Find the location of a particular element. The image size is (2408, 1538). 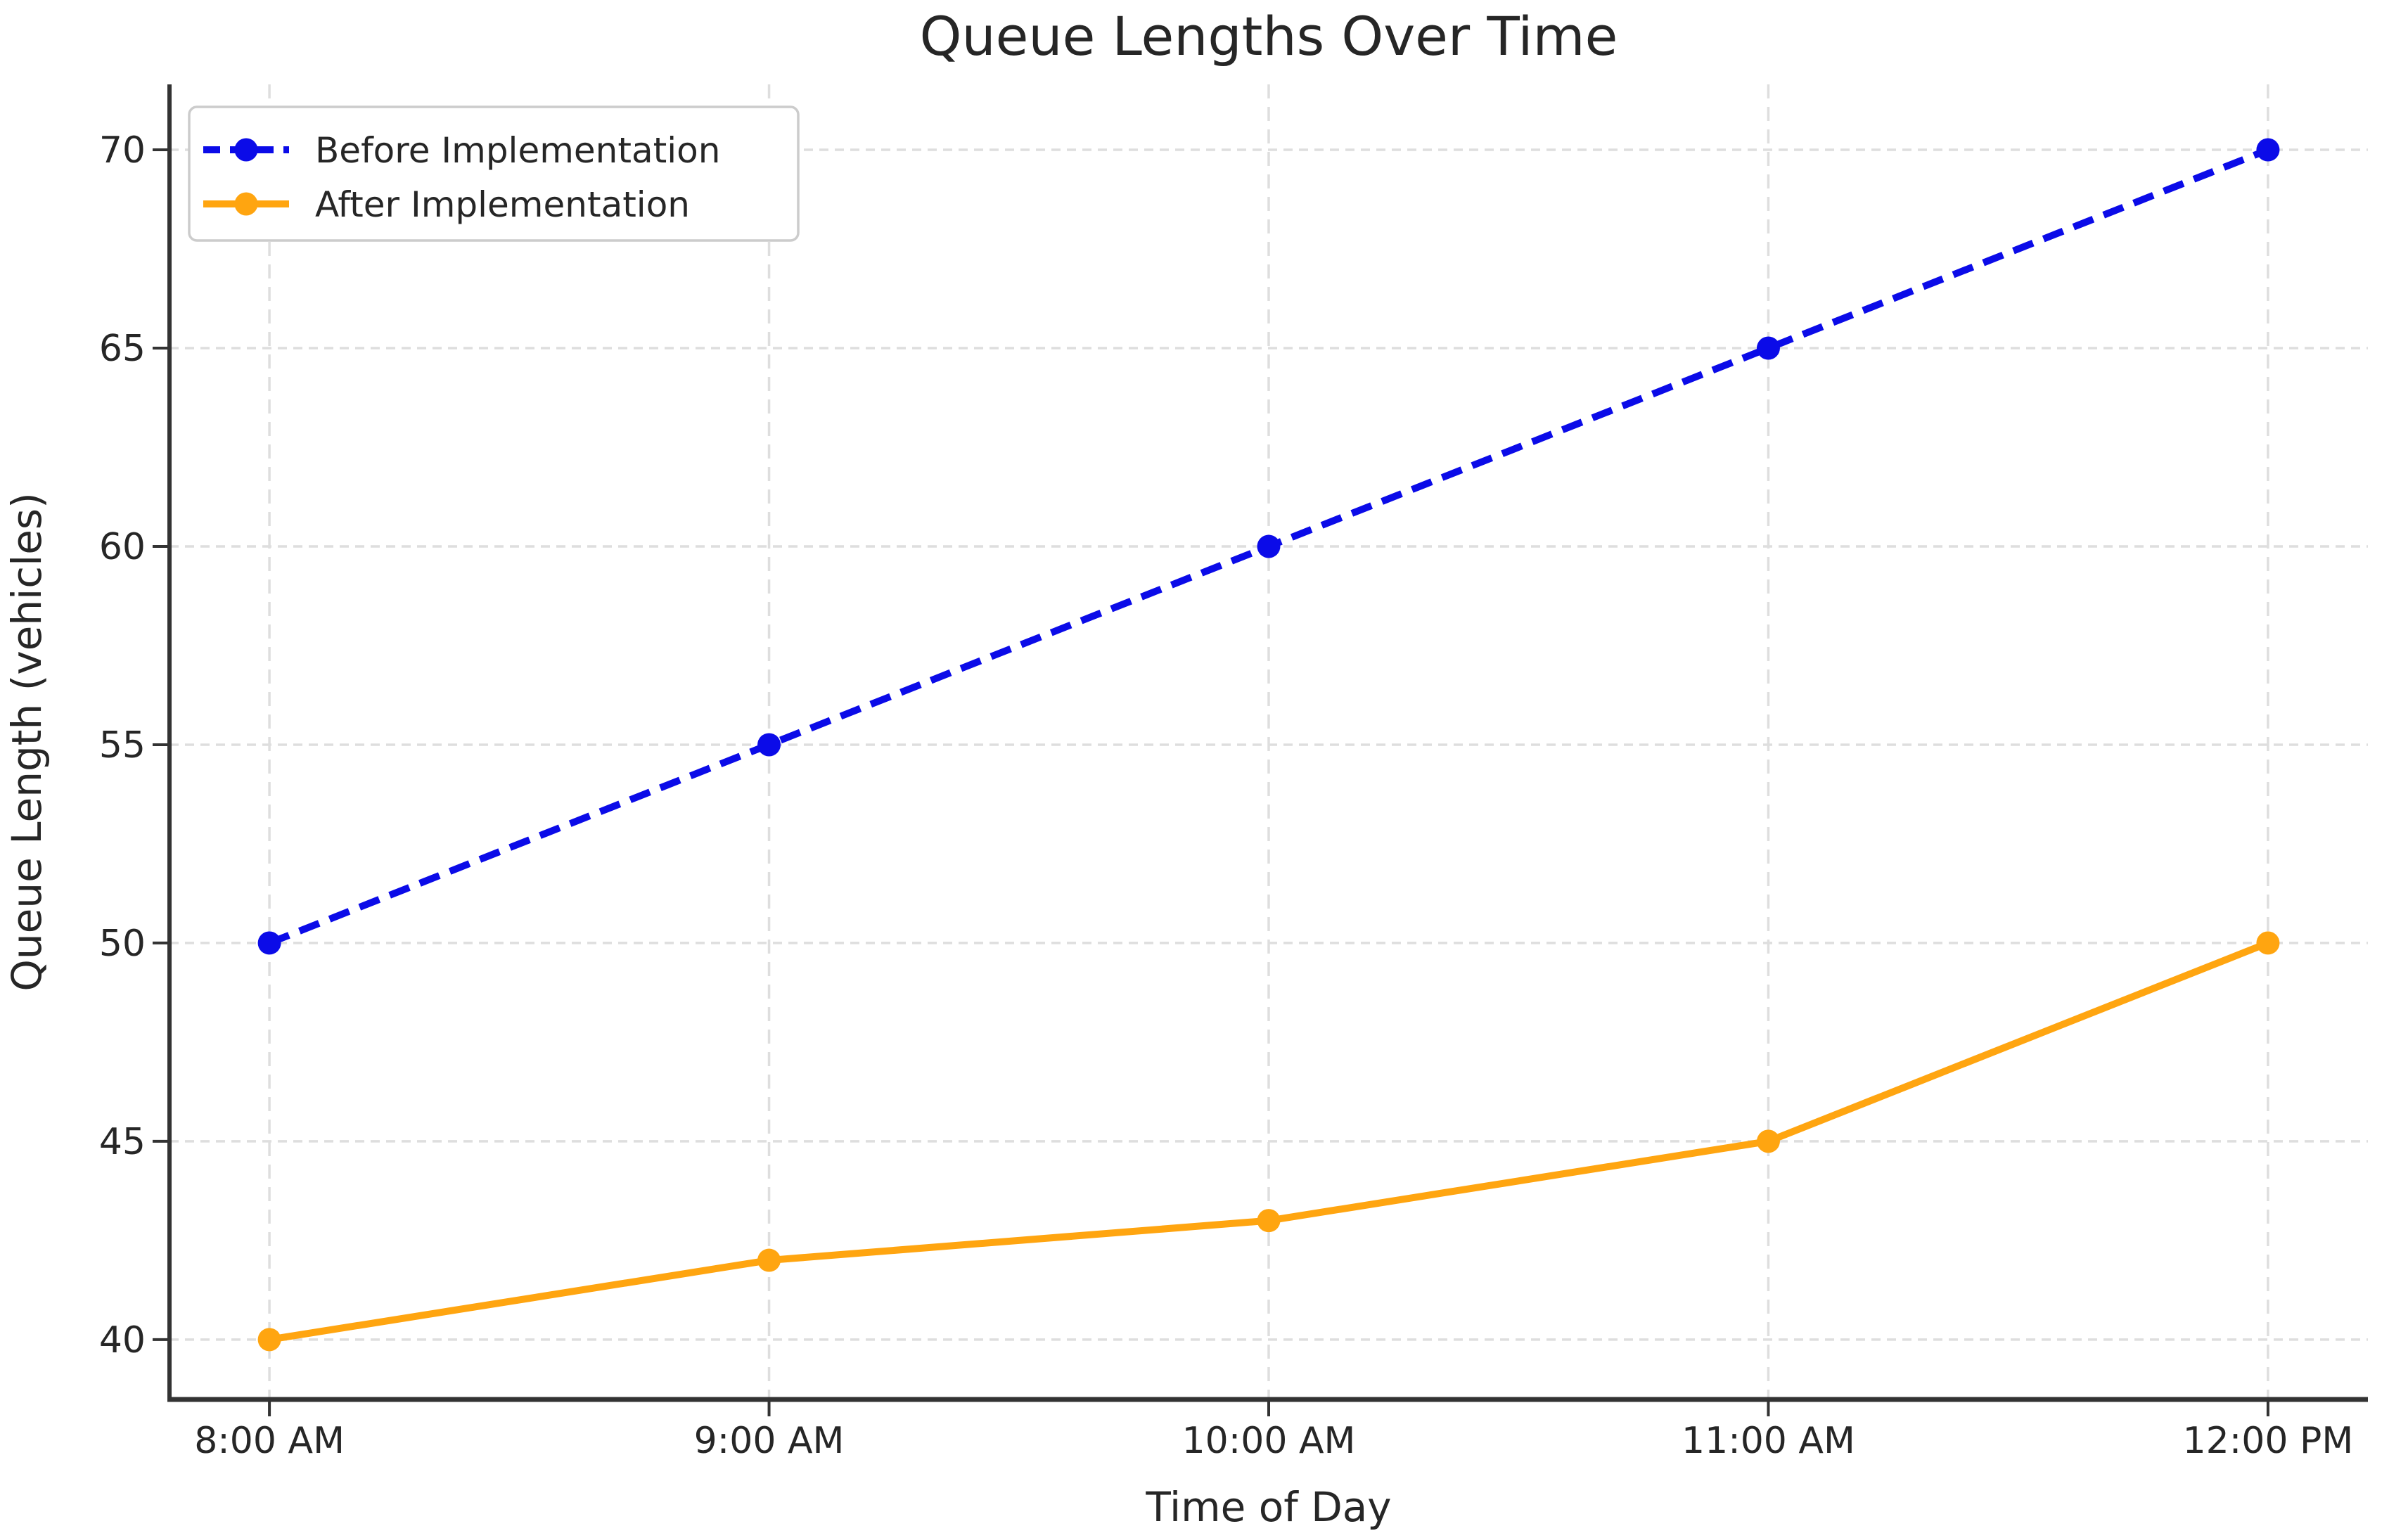

legend-item: Before Implementation is located at coordinates (461, 150).